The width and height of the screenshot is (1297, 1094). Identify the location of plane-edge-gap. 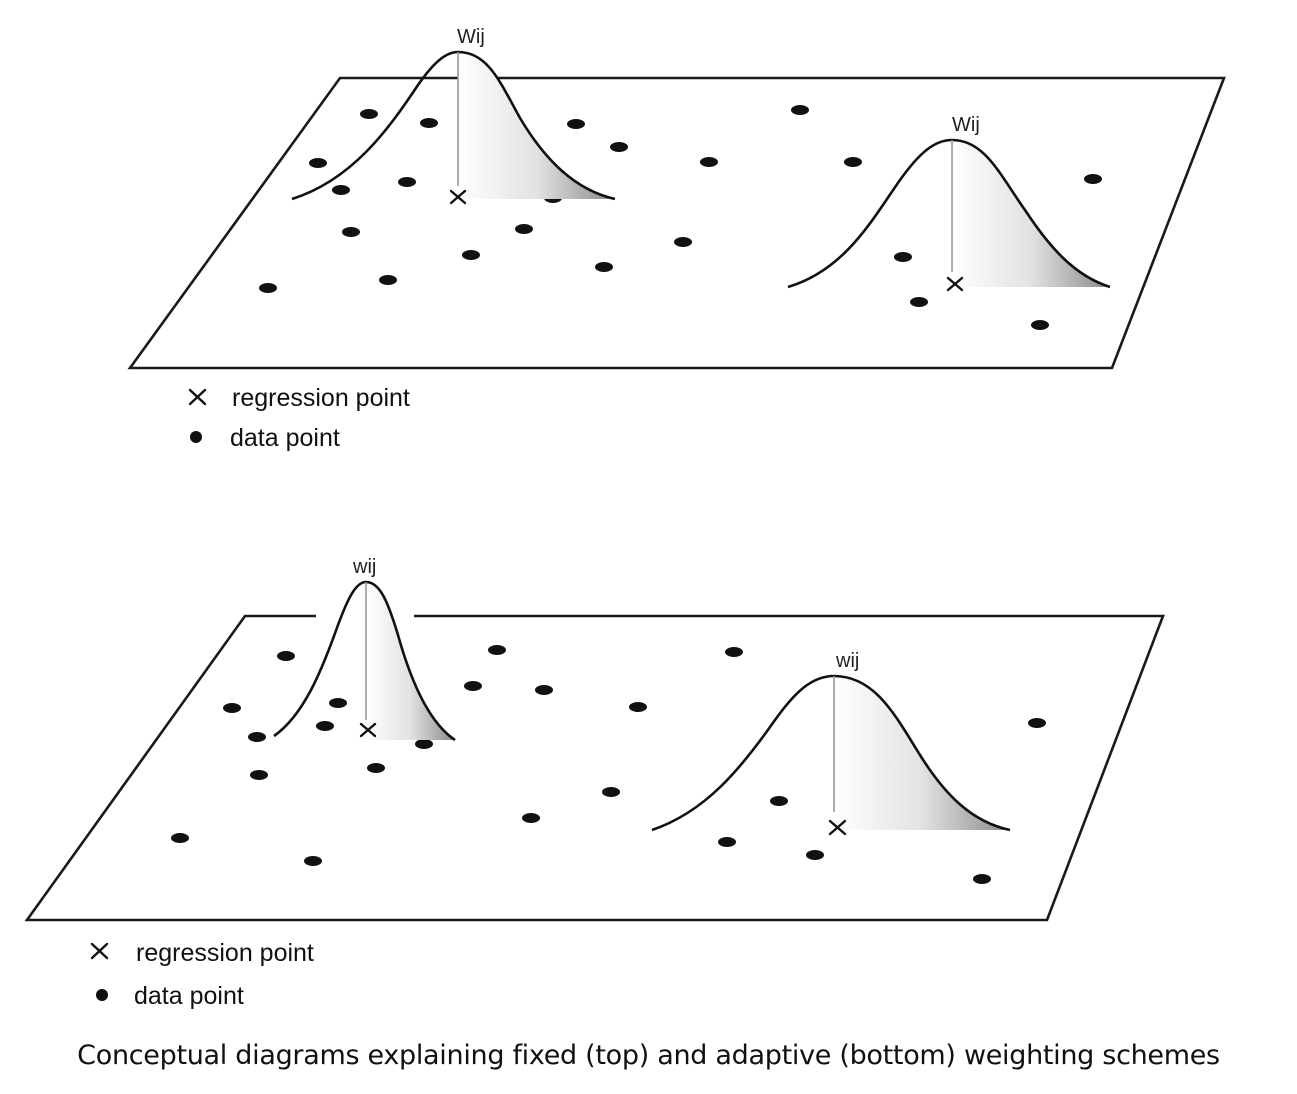
(365, 616).